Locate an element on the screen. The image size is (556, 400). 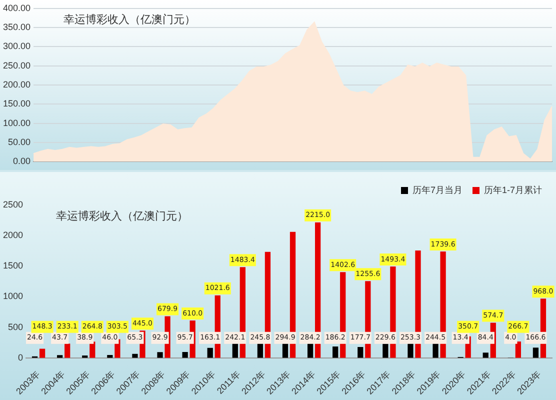
y-tick-label: 2000 is located at coordinates (13, 235).